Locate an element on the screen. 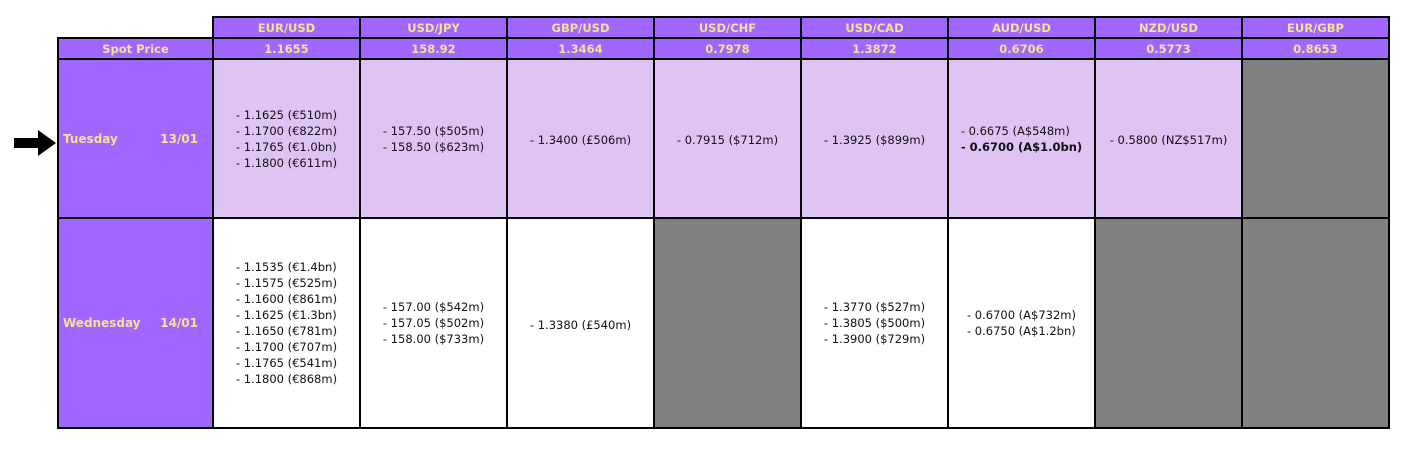 The width and height of the screenshot is (1405, 457). expiry-cell: - 0.6675 (A$548m) - 0.6700 (A$1.0bn) is located at coordinates (1021, 138).